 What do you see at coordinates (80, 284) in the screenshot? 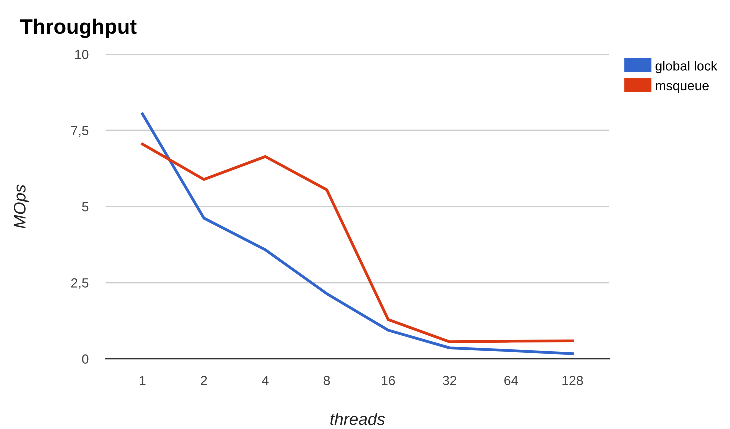
I see `y-tick-label: 2,5` at bounding box center [80, 284].